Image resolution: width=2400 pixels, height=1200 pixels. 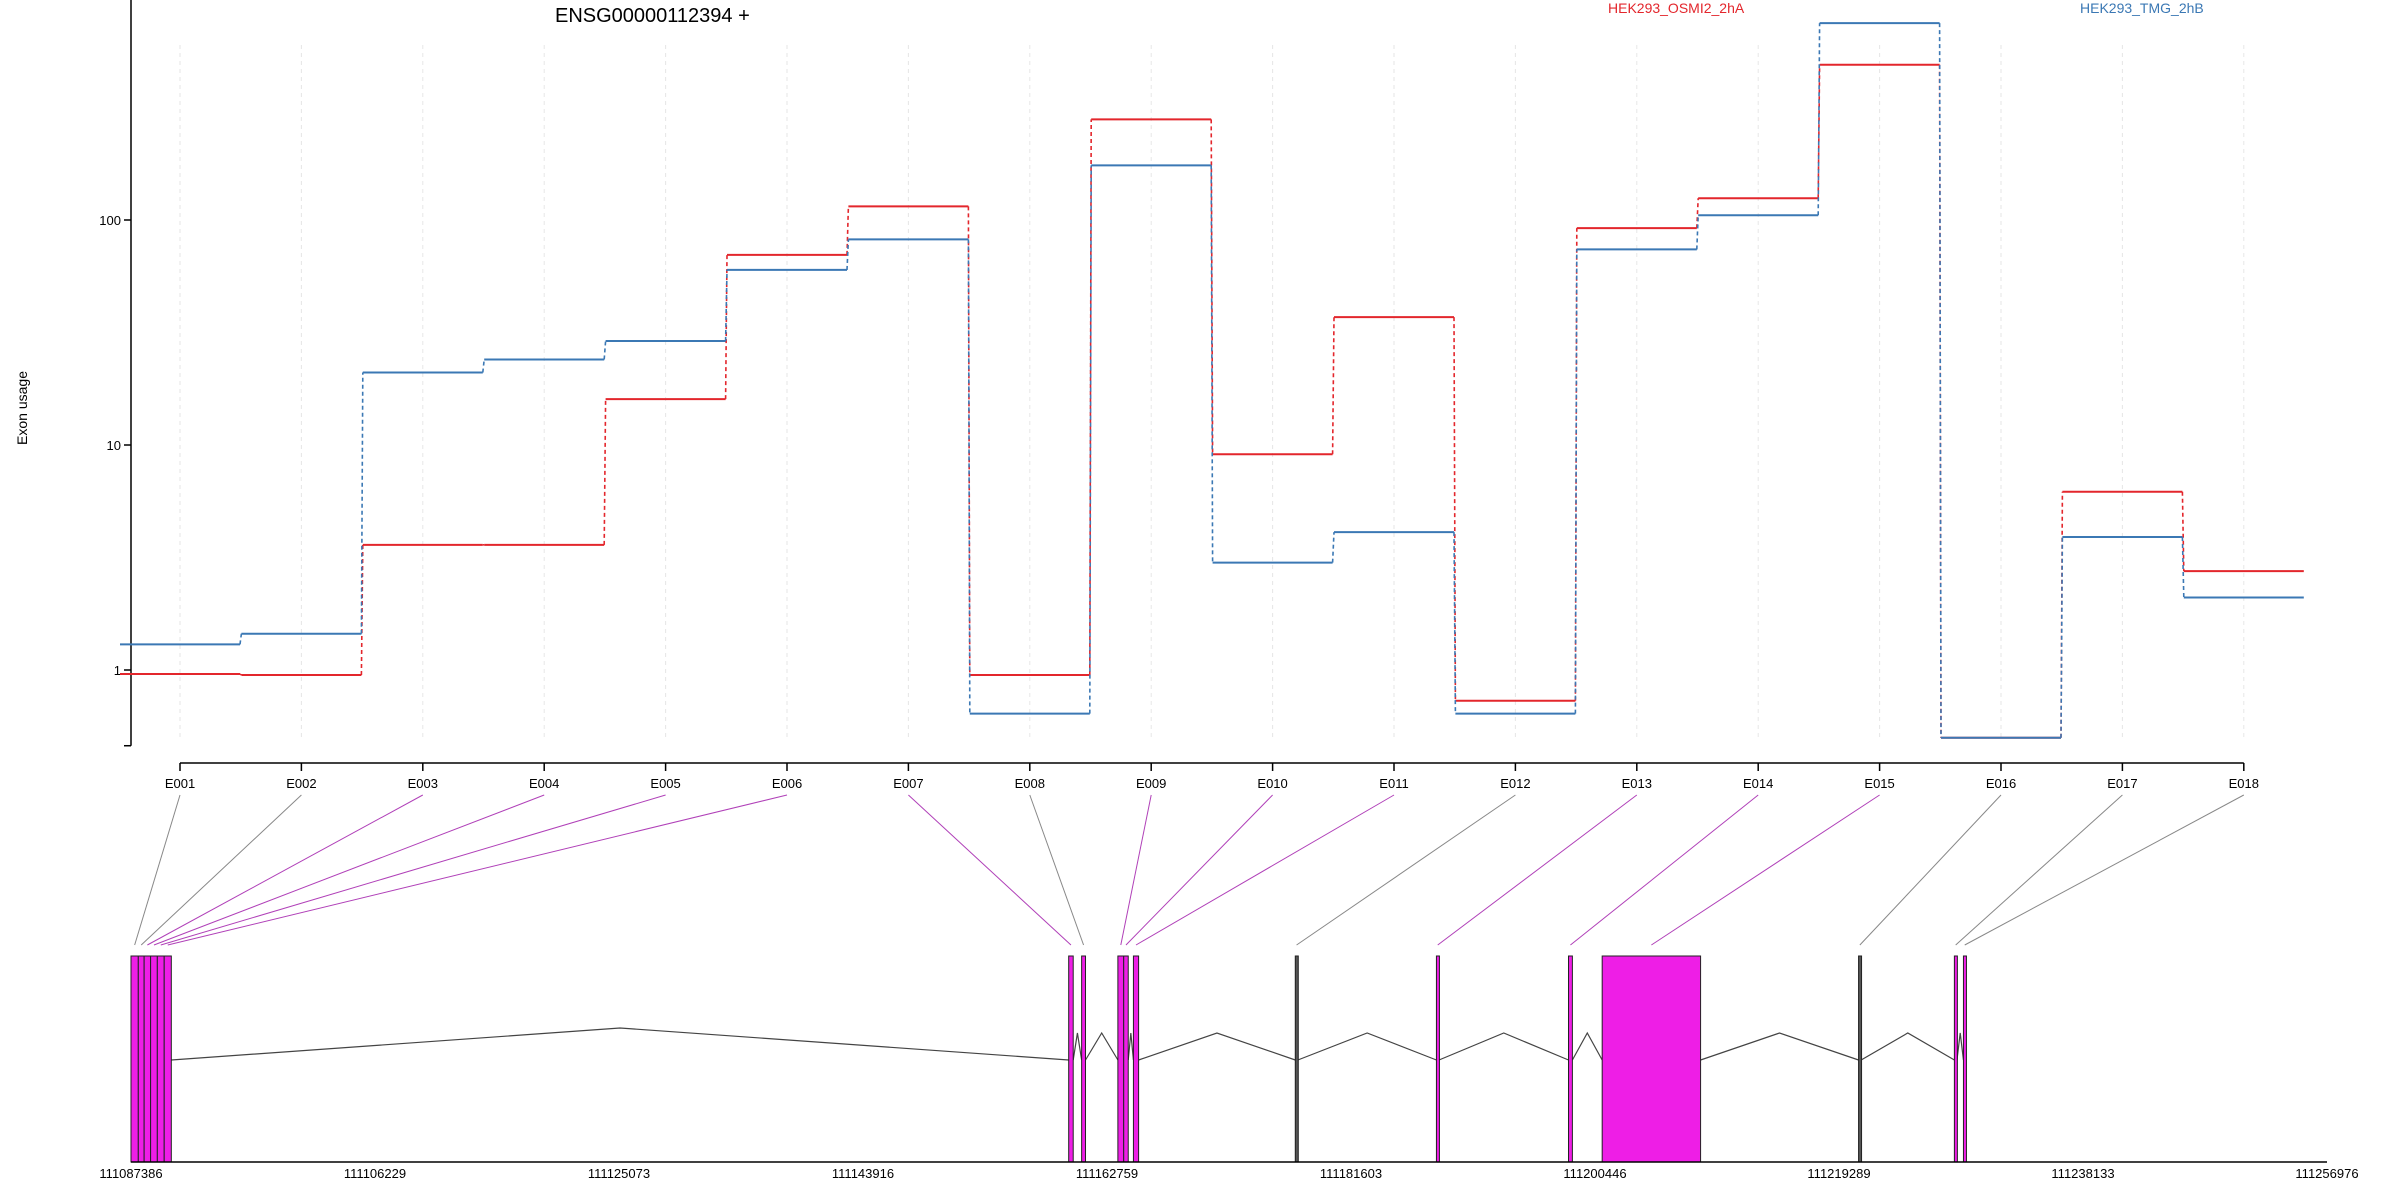 I want to click on gene-model, so click(x=1048, y=1059).